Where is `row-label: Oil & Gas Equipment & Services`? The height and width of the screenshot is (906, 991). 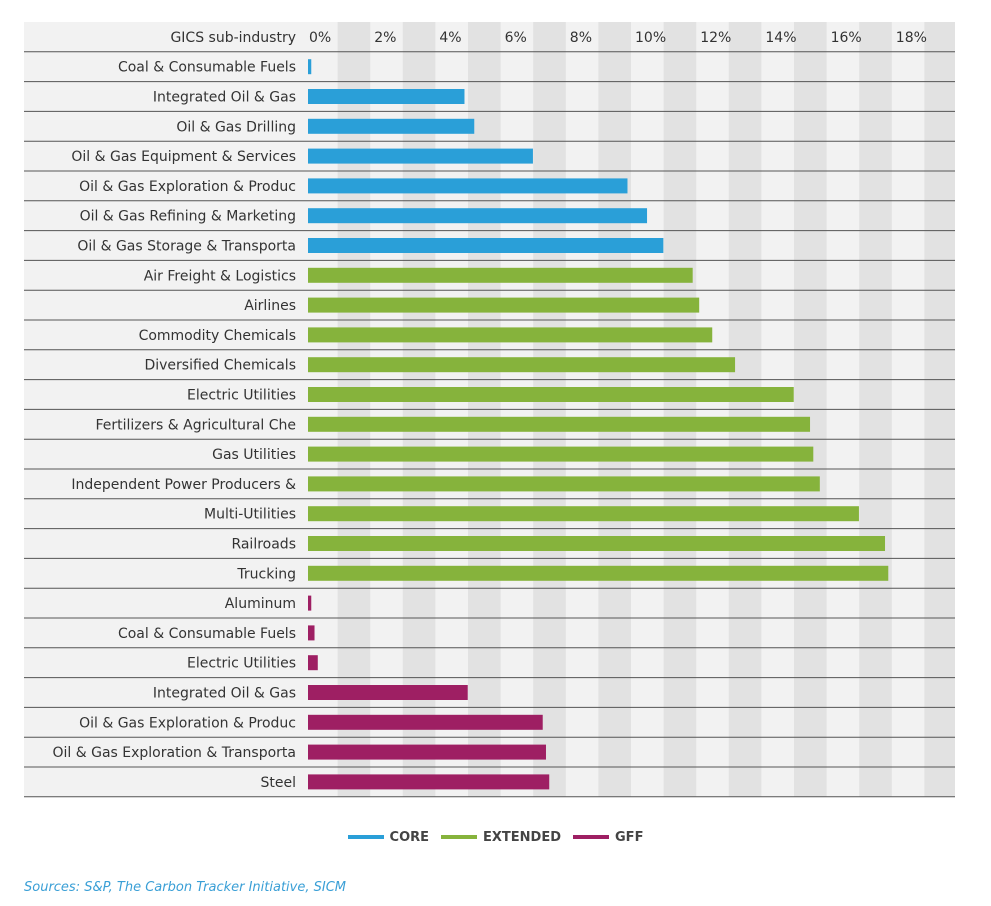 row-label: Oil & Gas Equipment & Services is located at coordinates (183, 157).